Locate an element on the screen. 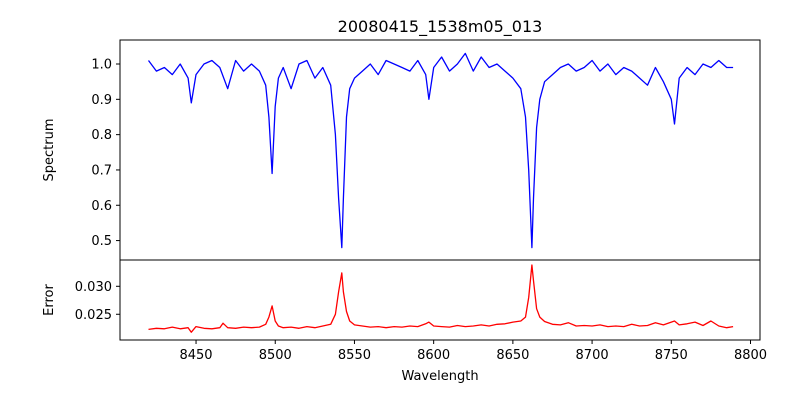 The width and height of the screenshot is (800, 400). spectrum-y-axis-label: Spectrum is located at coordinates (49, 150).